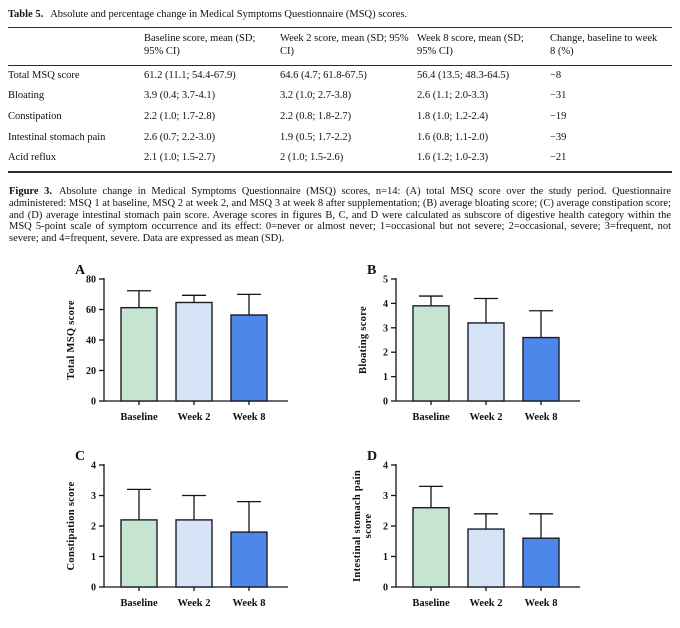  I want to click on figure-3-label: Figure 3., so click(30, 191).